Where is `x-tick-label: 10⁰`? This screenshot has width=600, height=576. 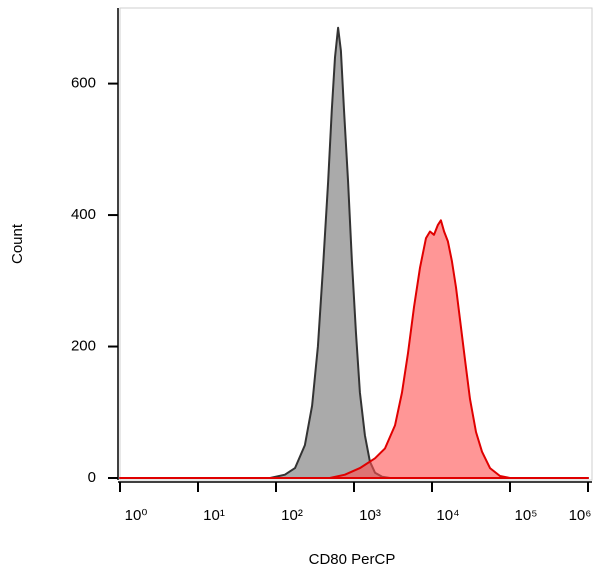 x-tick-label: 10⁰ is located at coordinates (136, 515).